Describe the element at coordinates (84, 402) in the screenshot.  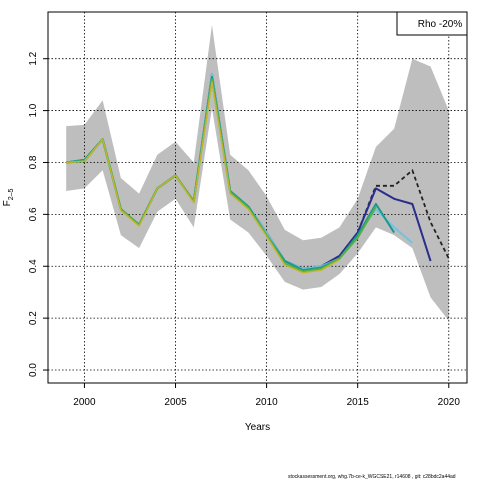
I see `x-tick-label: 2000` at that location.